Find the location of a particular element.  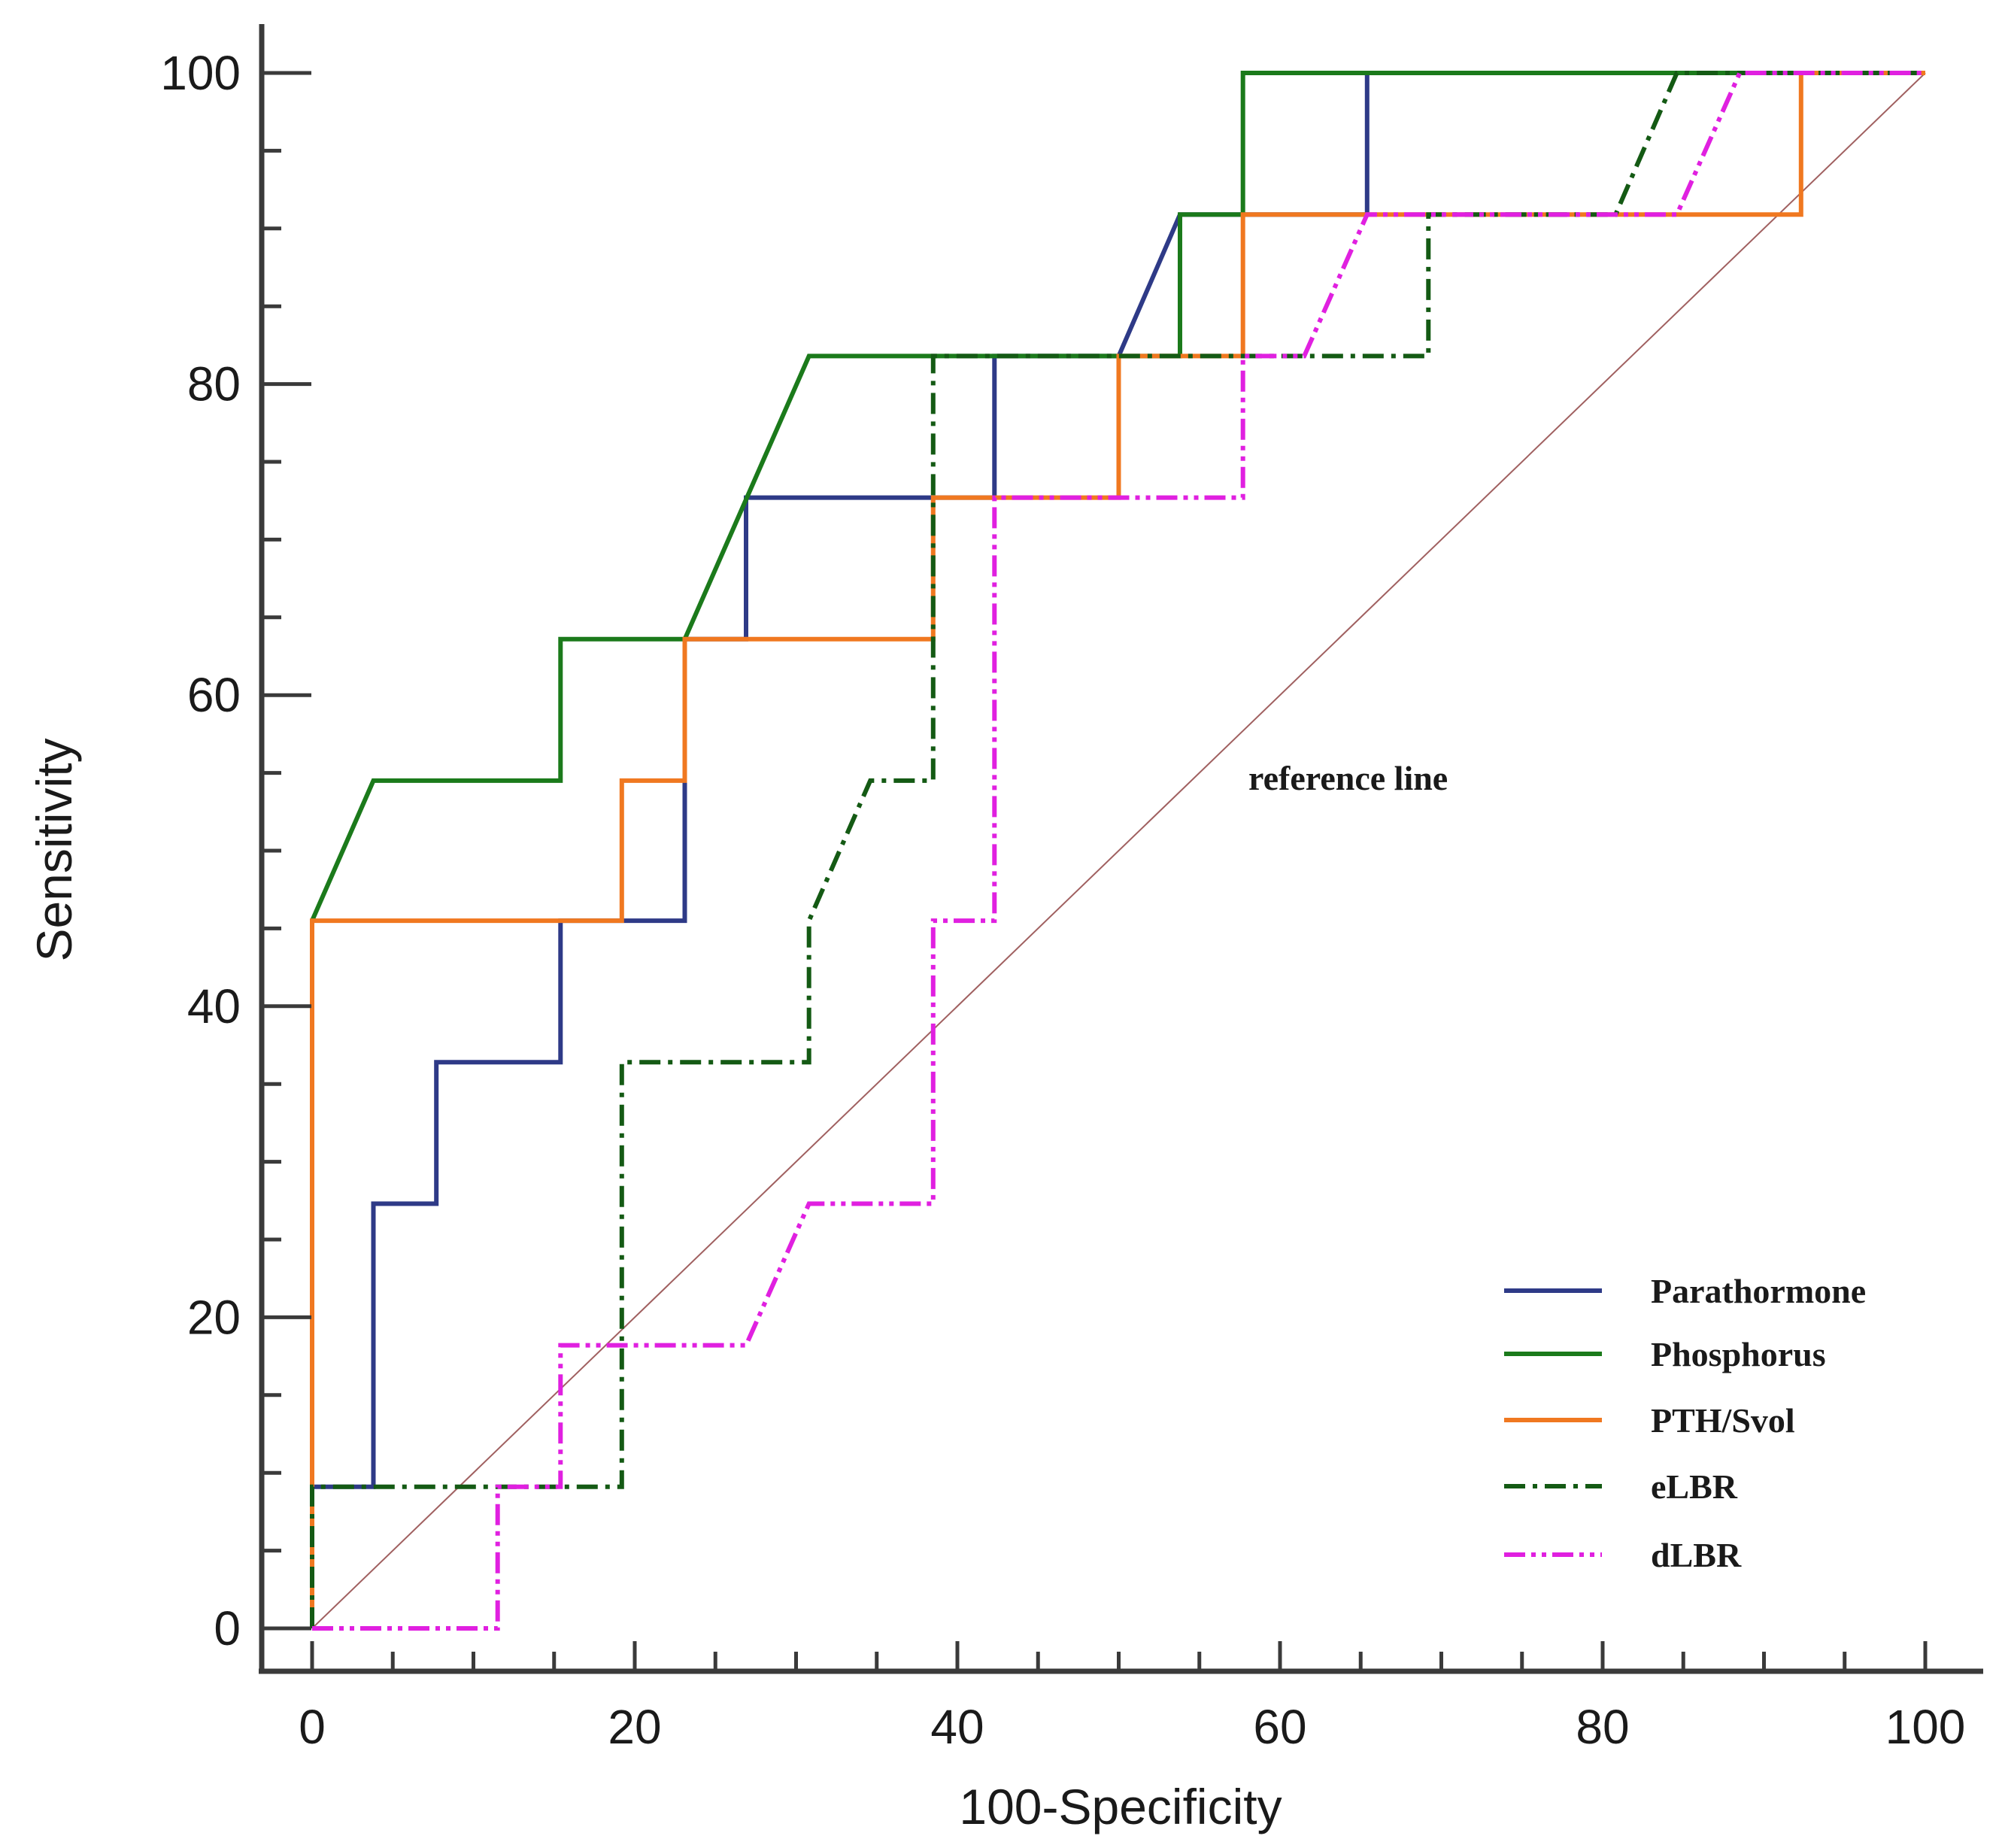

x-tick-label: 80 is located at coordinates (1602, 1727).